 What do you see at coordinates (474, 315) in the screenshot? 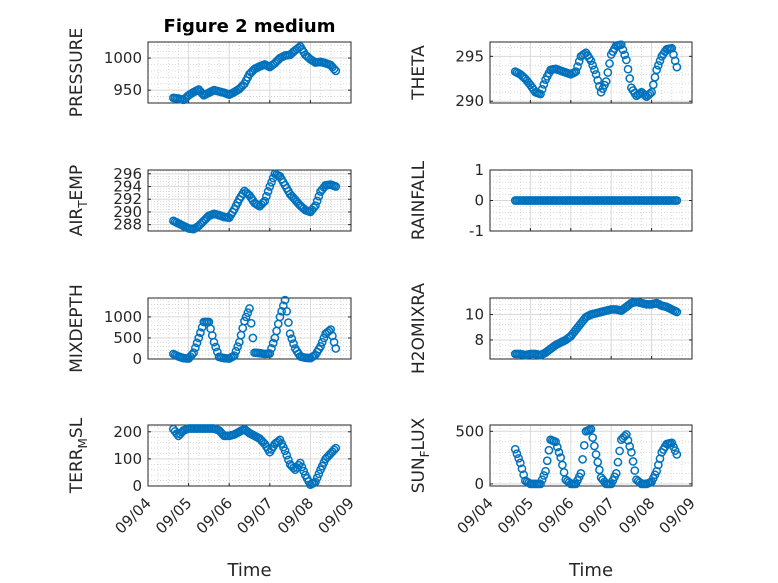
I see `y-tick-label: 10` at bounding box center [474, 315].